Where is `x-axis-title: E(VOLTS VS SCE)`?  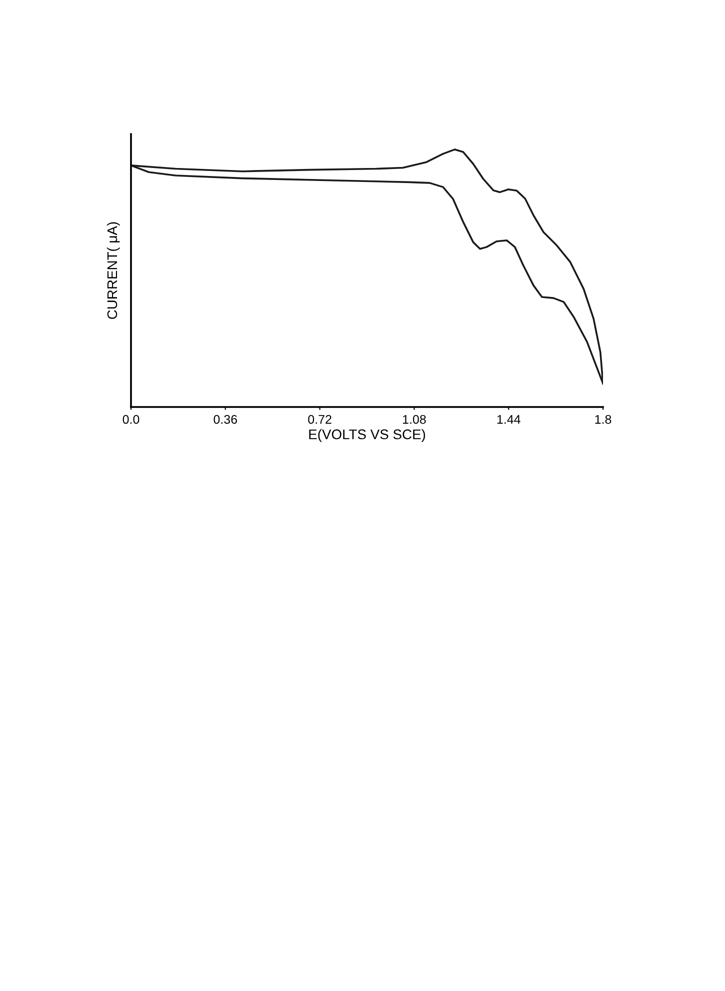 x-axis-title: E(VOLTS VS SCE) is located at coordinates (367, 435).